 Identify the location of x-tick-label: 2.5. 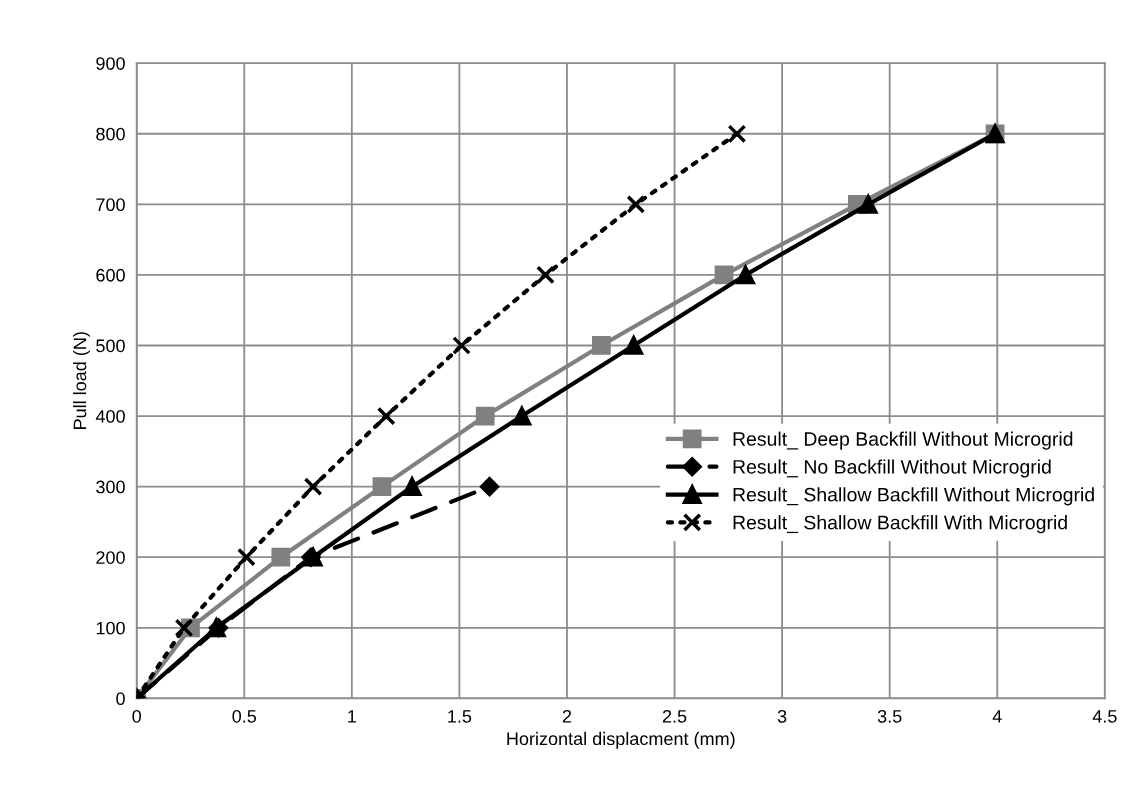
(674, 716).